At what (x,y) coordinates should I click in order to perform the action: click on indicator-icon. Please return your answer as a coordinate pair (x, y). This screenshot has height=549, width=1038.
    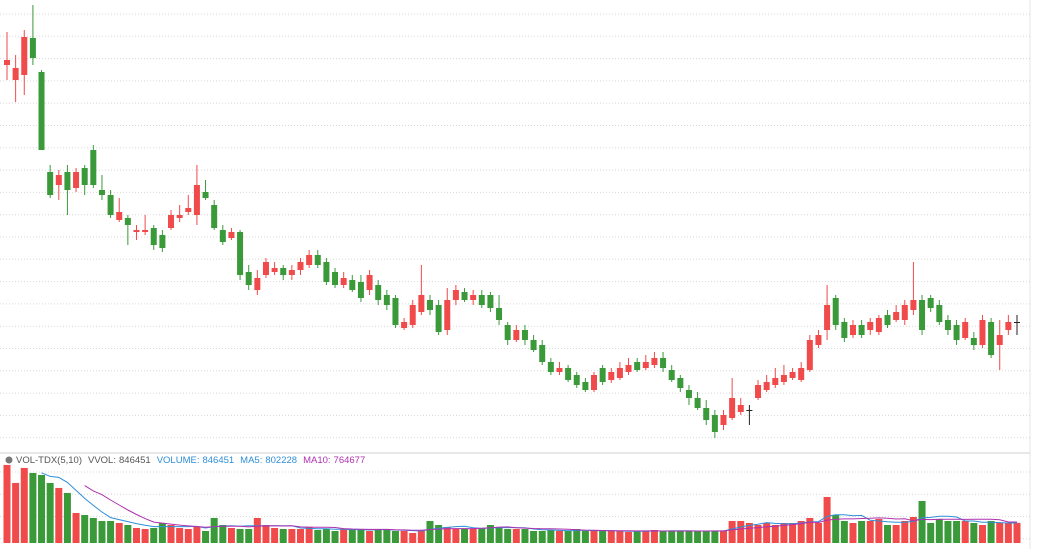
    Looking at the image, I should click on (9, 460).